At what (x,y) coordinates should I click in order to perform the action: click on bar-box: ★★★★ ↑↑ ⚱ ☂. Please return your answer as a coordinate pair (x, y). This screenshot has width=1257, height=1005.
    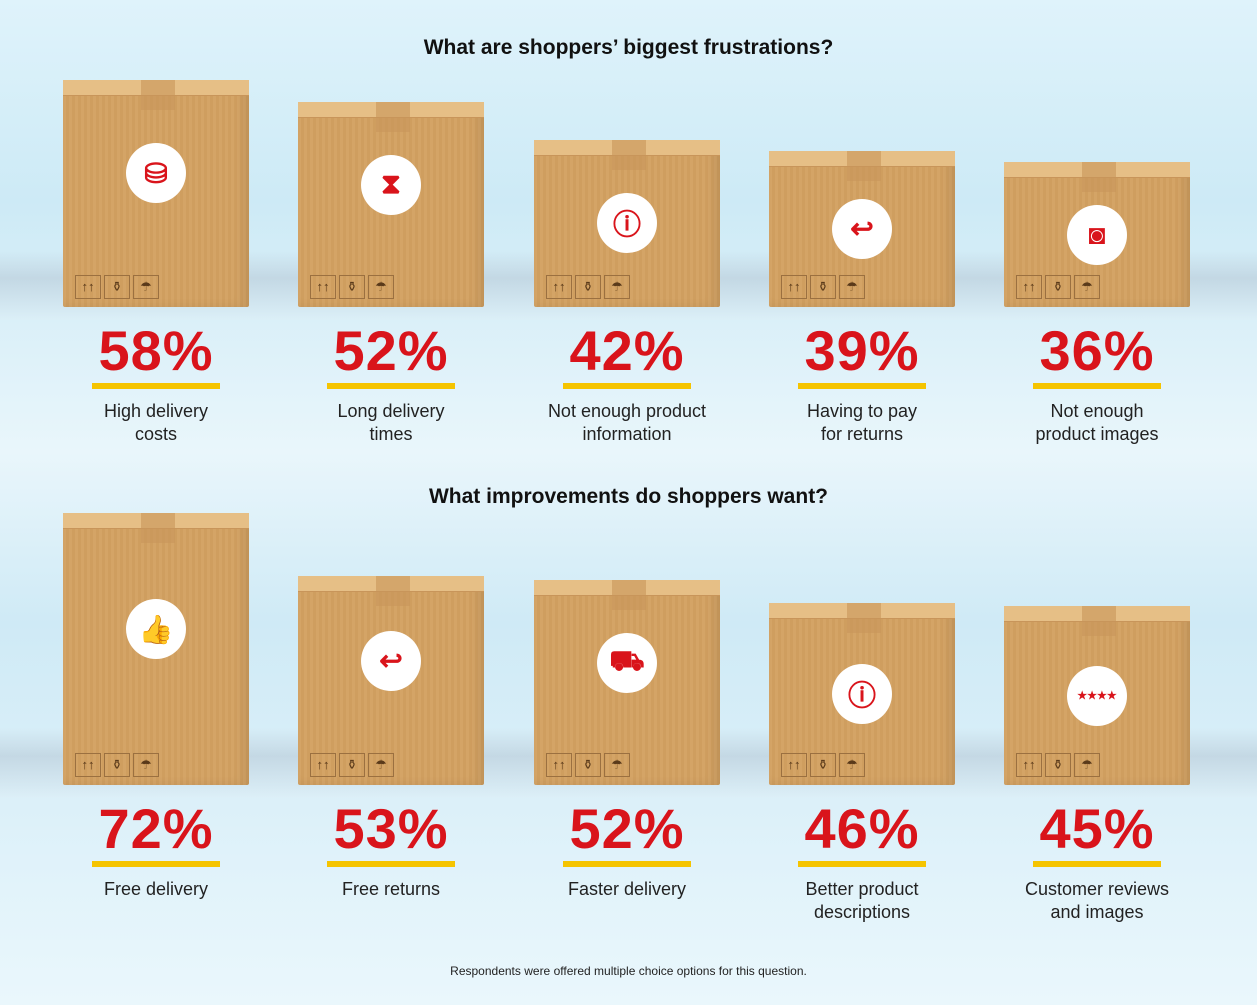
    Looking at the image, I should click on (1097, 695).